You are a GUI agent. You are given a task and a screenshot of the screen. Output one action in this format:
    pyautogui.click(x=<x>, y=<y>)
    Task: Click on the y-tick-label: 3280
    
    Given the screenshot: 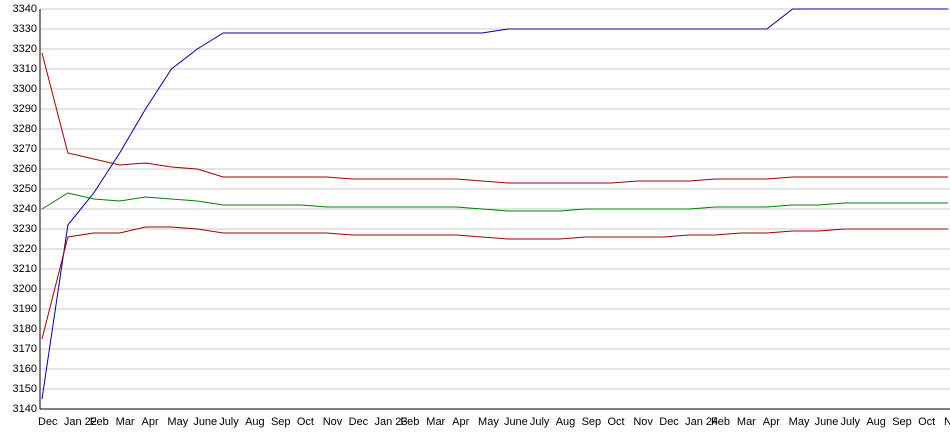 What is the action you would take?
    pyautogui.click(x=25, y=129)
    